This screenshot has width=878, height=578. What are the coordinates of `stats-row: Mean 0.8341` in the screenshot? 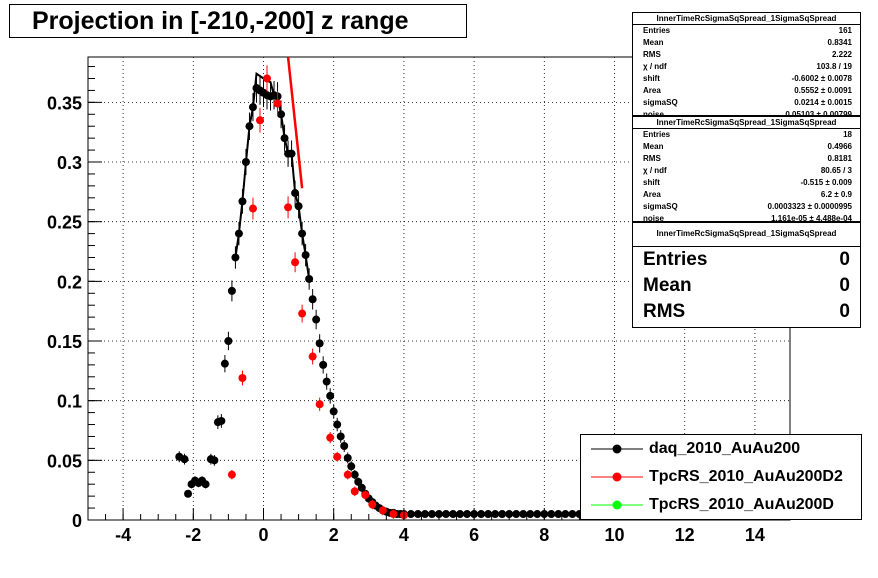 It's located at (746, 43).